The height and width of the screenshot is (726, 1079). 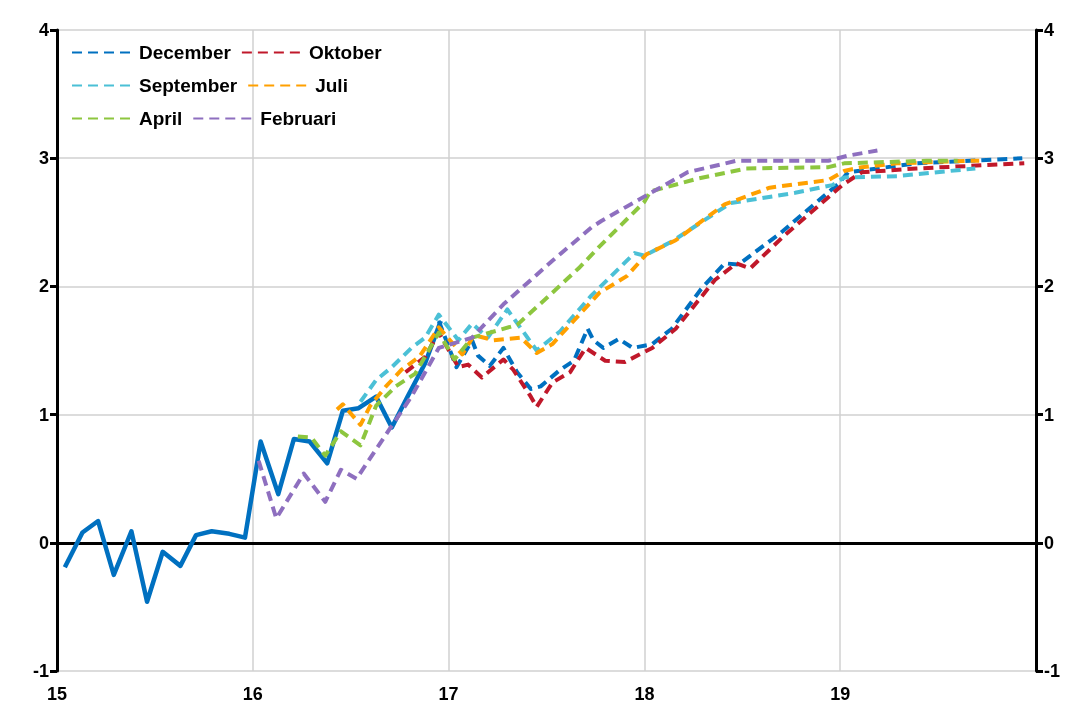 I want to click on y-tick-label: 4, so click(x=43, y=30).